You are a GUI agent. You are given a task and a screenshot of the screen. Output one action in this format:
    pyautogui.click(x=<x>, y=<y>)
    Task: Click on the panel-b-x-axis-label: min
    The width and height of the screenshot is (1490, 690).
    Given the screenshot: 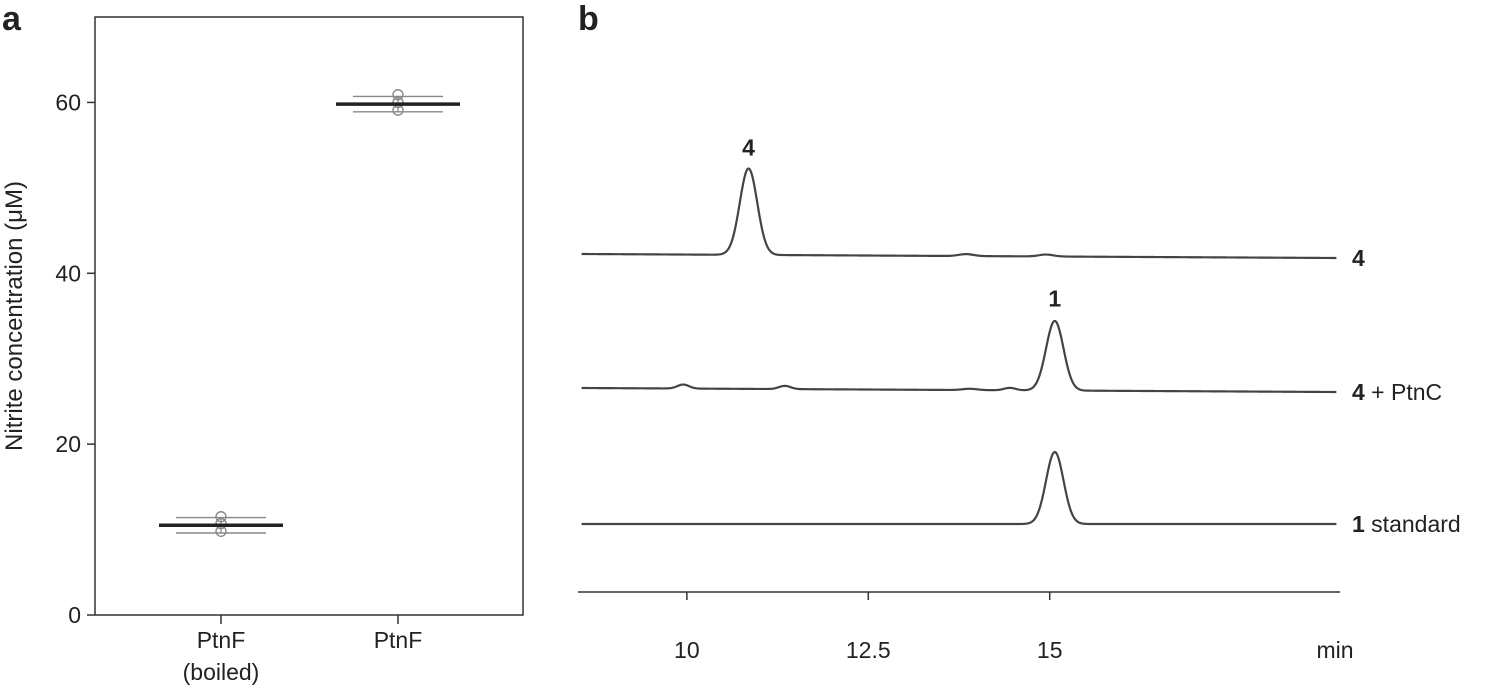 What is the action you would take?
    pyautogui.click(x=1334, y=650)
    